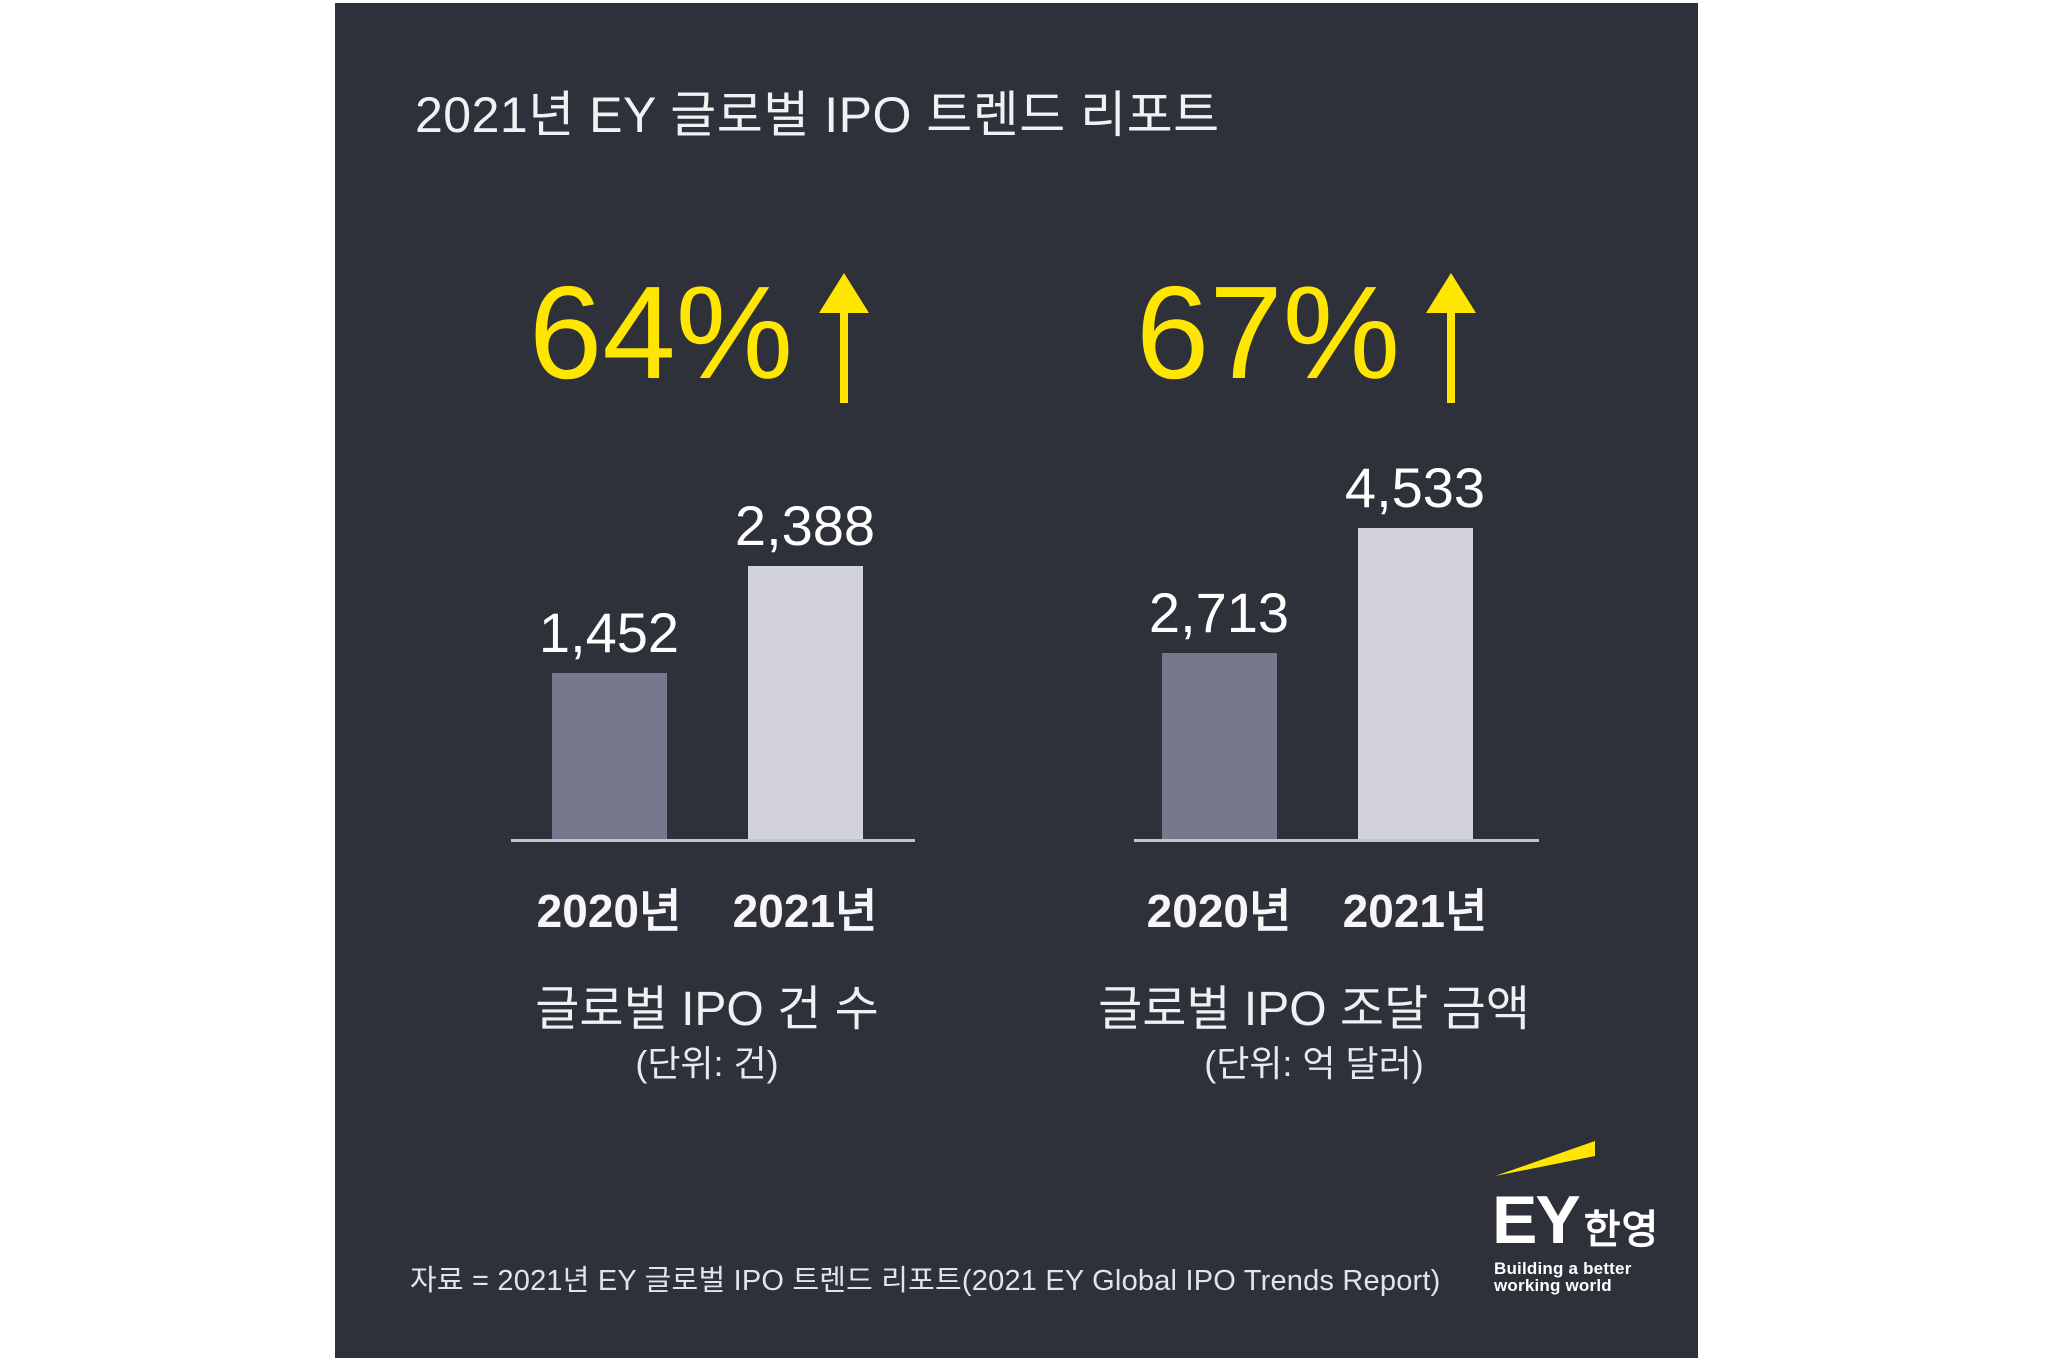 The image size is (2048, 1365). I want to click on ey-logo: EY 한영 Building a better working world, so click(1615, 1233).